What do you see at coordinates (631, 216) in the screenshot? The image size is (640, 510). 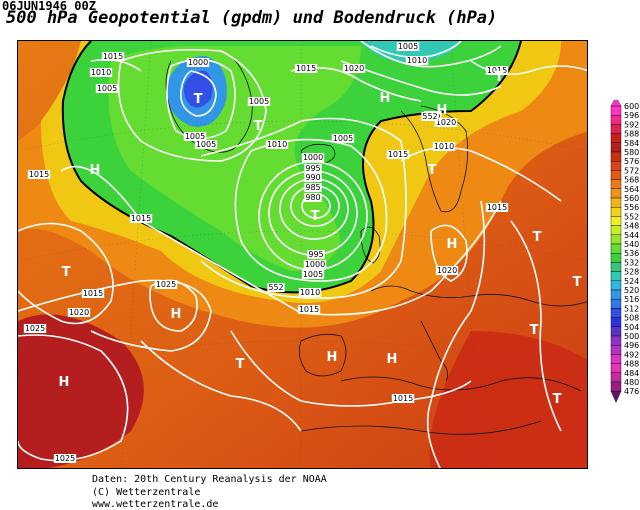 I see `legend-value: 552` at bounding box center [631, 216].